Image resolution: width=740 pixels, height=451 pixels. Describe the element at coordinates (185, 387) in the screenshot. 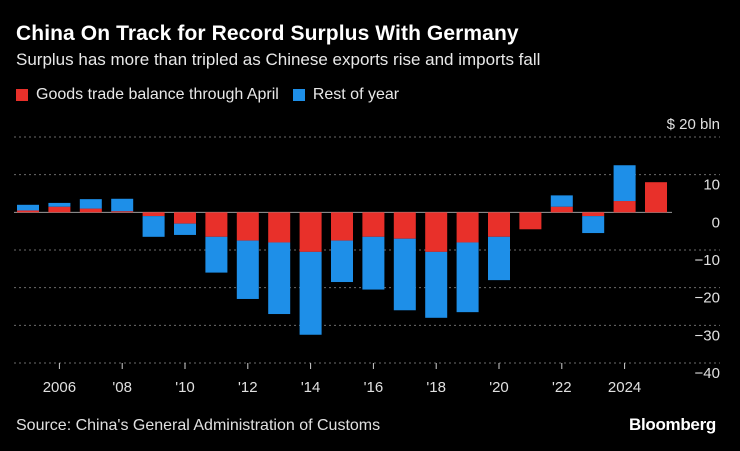

I see `x-tick-label: '10` at that location.